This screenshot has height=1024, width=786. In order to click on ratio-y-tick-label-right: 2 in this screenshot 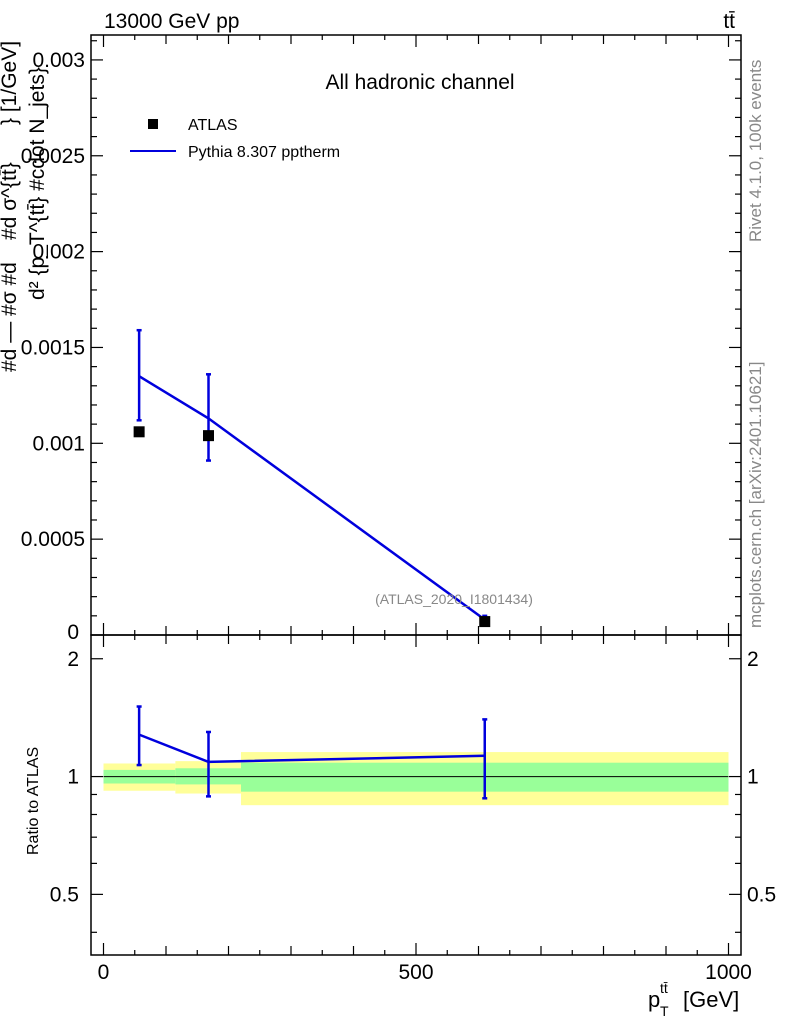, I will do `click(753, 659)`.